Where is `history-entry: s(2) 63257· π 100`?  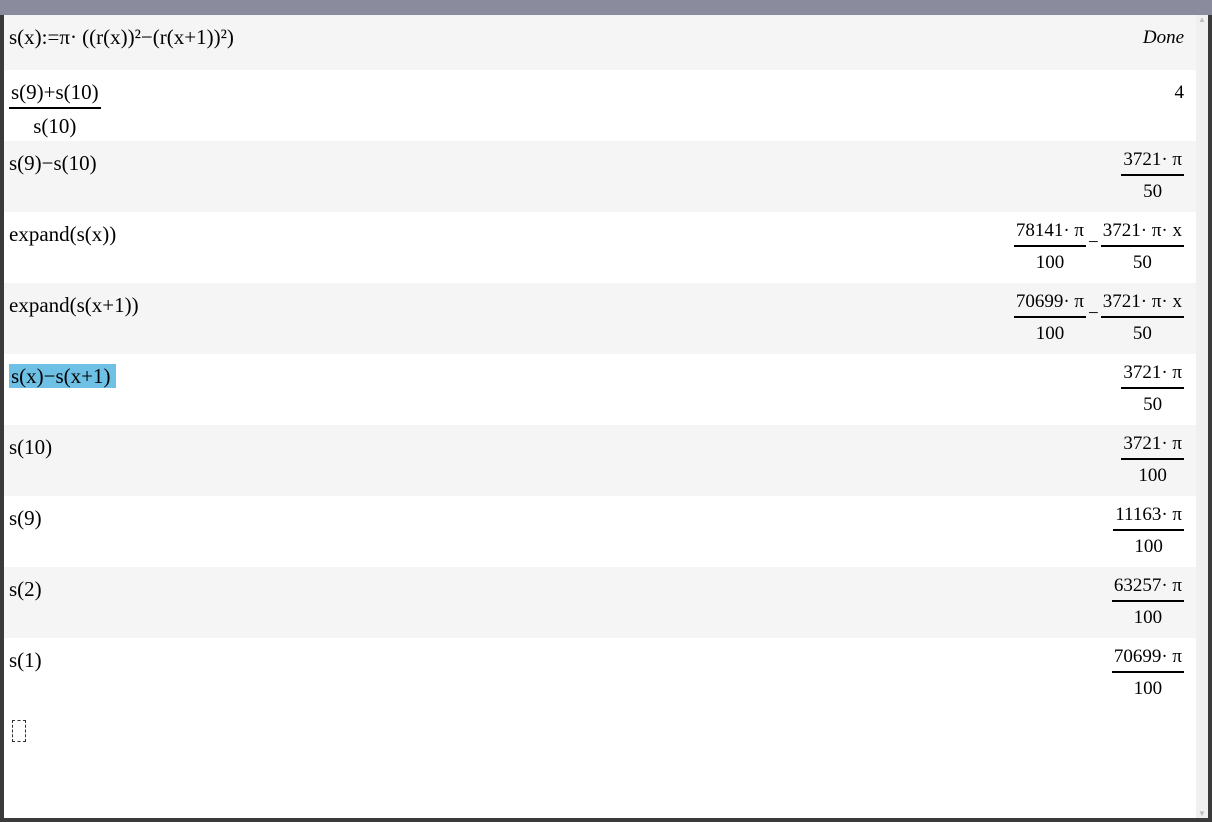
history-entry: s(2) 63257· π 100 is located at coordinates (600, 602).